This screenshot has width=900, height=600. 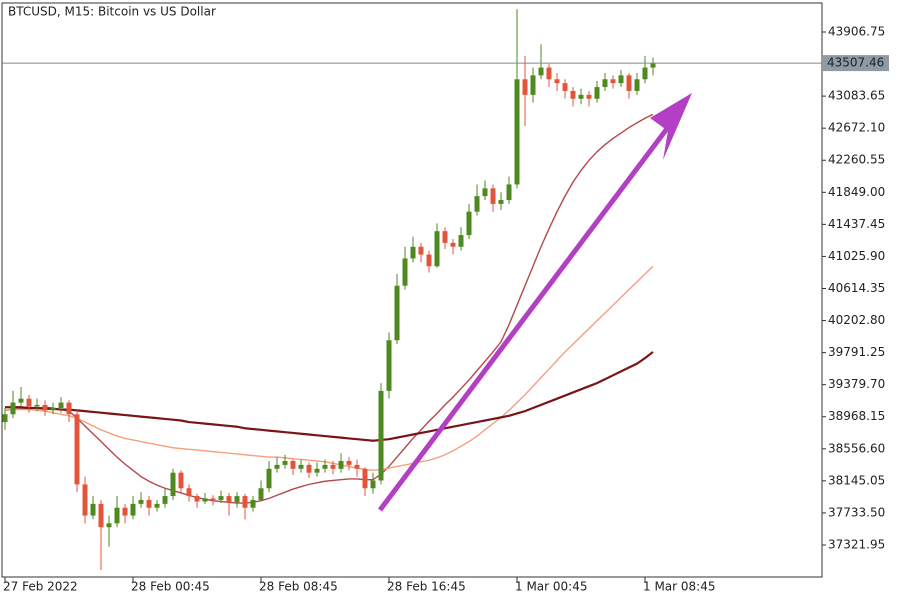 I want to click on x-tick-label: 28 Feb 08:45, so click(x=298, y=587).